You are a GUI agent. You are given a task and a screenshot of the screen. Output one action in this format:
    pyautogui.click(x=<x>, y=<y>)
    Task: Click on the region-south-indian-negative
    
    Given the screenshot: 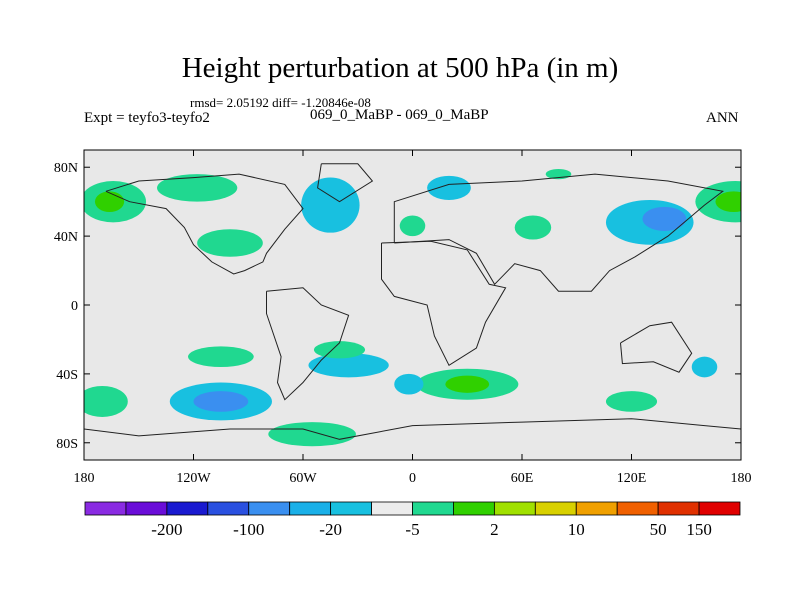 What is the action you would take?
    pyautogui.click(x=704, y=367)
    